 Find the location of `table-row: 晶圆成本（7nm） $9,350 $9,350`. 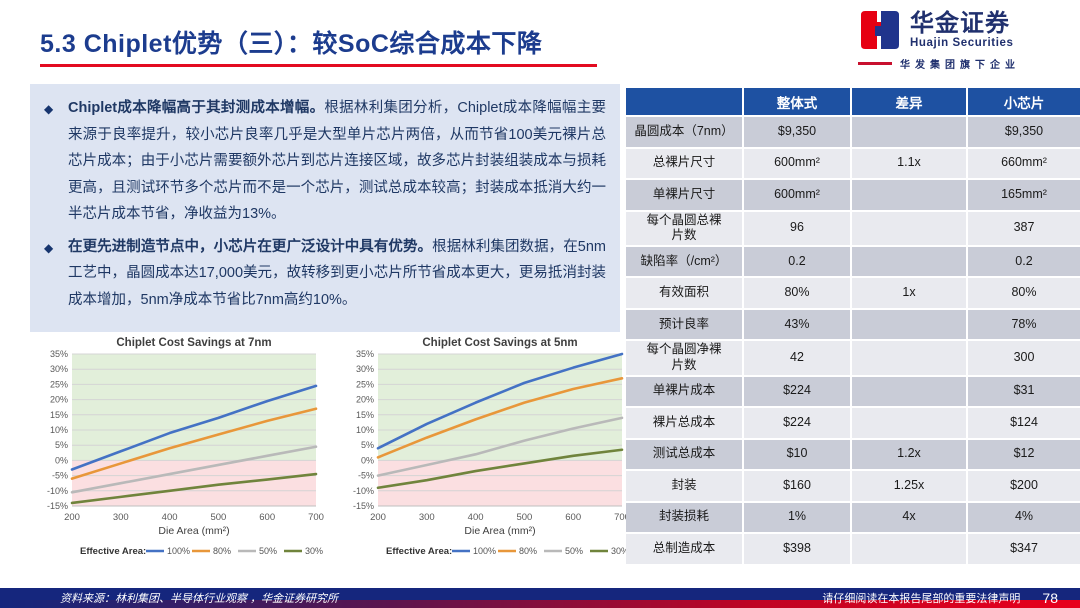

table-row: 晶圆成本（7nm） $9,350 $9,350 is located at coordinates (853, 131).